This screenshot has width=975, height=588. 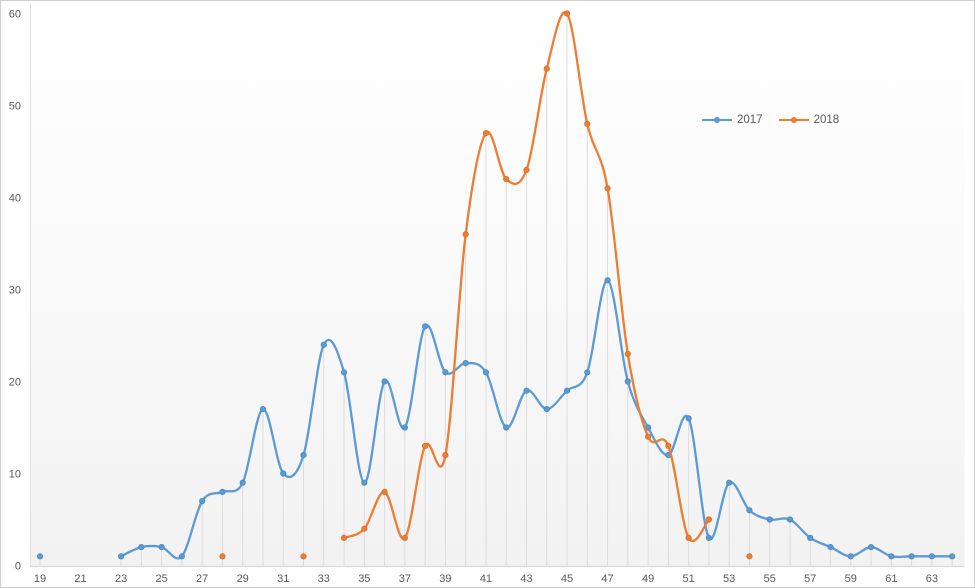 What do you see at coordinates (80, 579) in the screenshot?
I see `x-tick-label: 21` at bounding box center [80, 579].